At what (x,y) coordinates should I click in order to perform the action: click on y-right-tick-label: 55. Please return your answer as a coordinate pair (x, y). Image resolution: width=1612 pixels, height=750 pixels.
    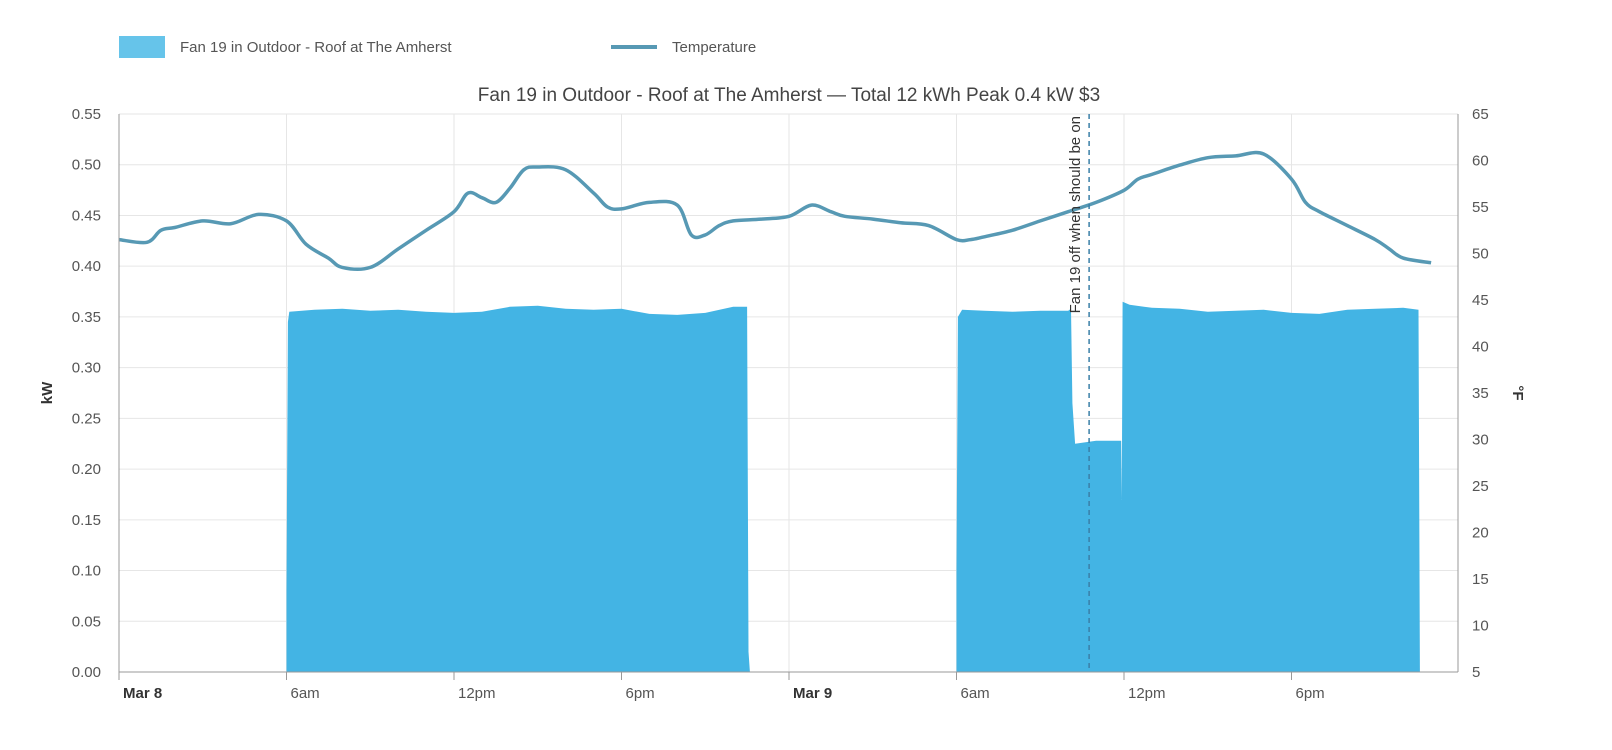
    Looking at the image, I should click on (1480, 207).